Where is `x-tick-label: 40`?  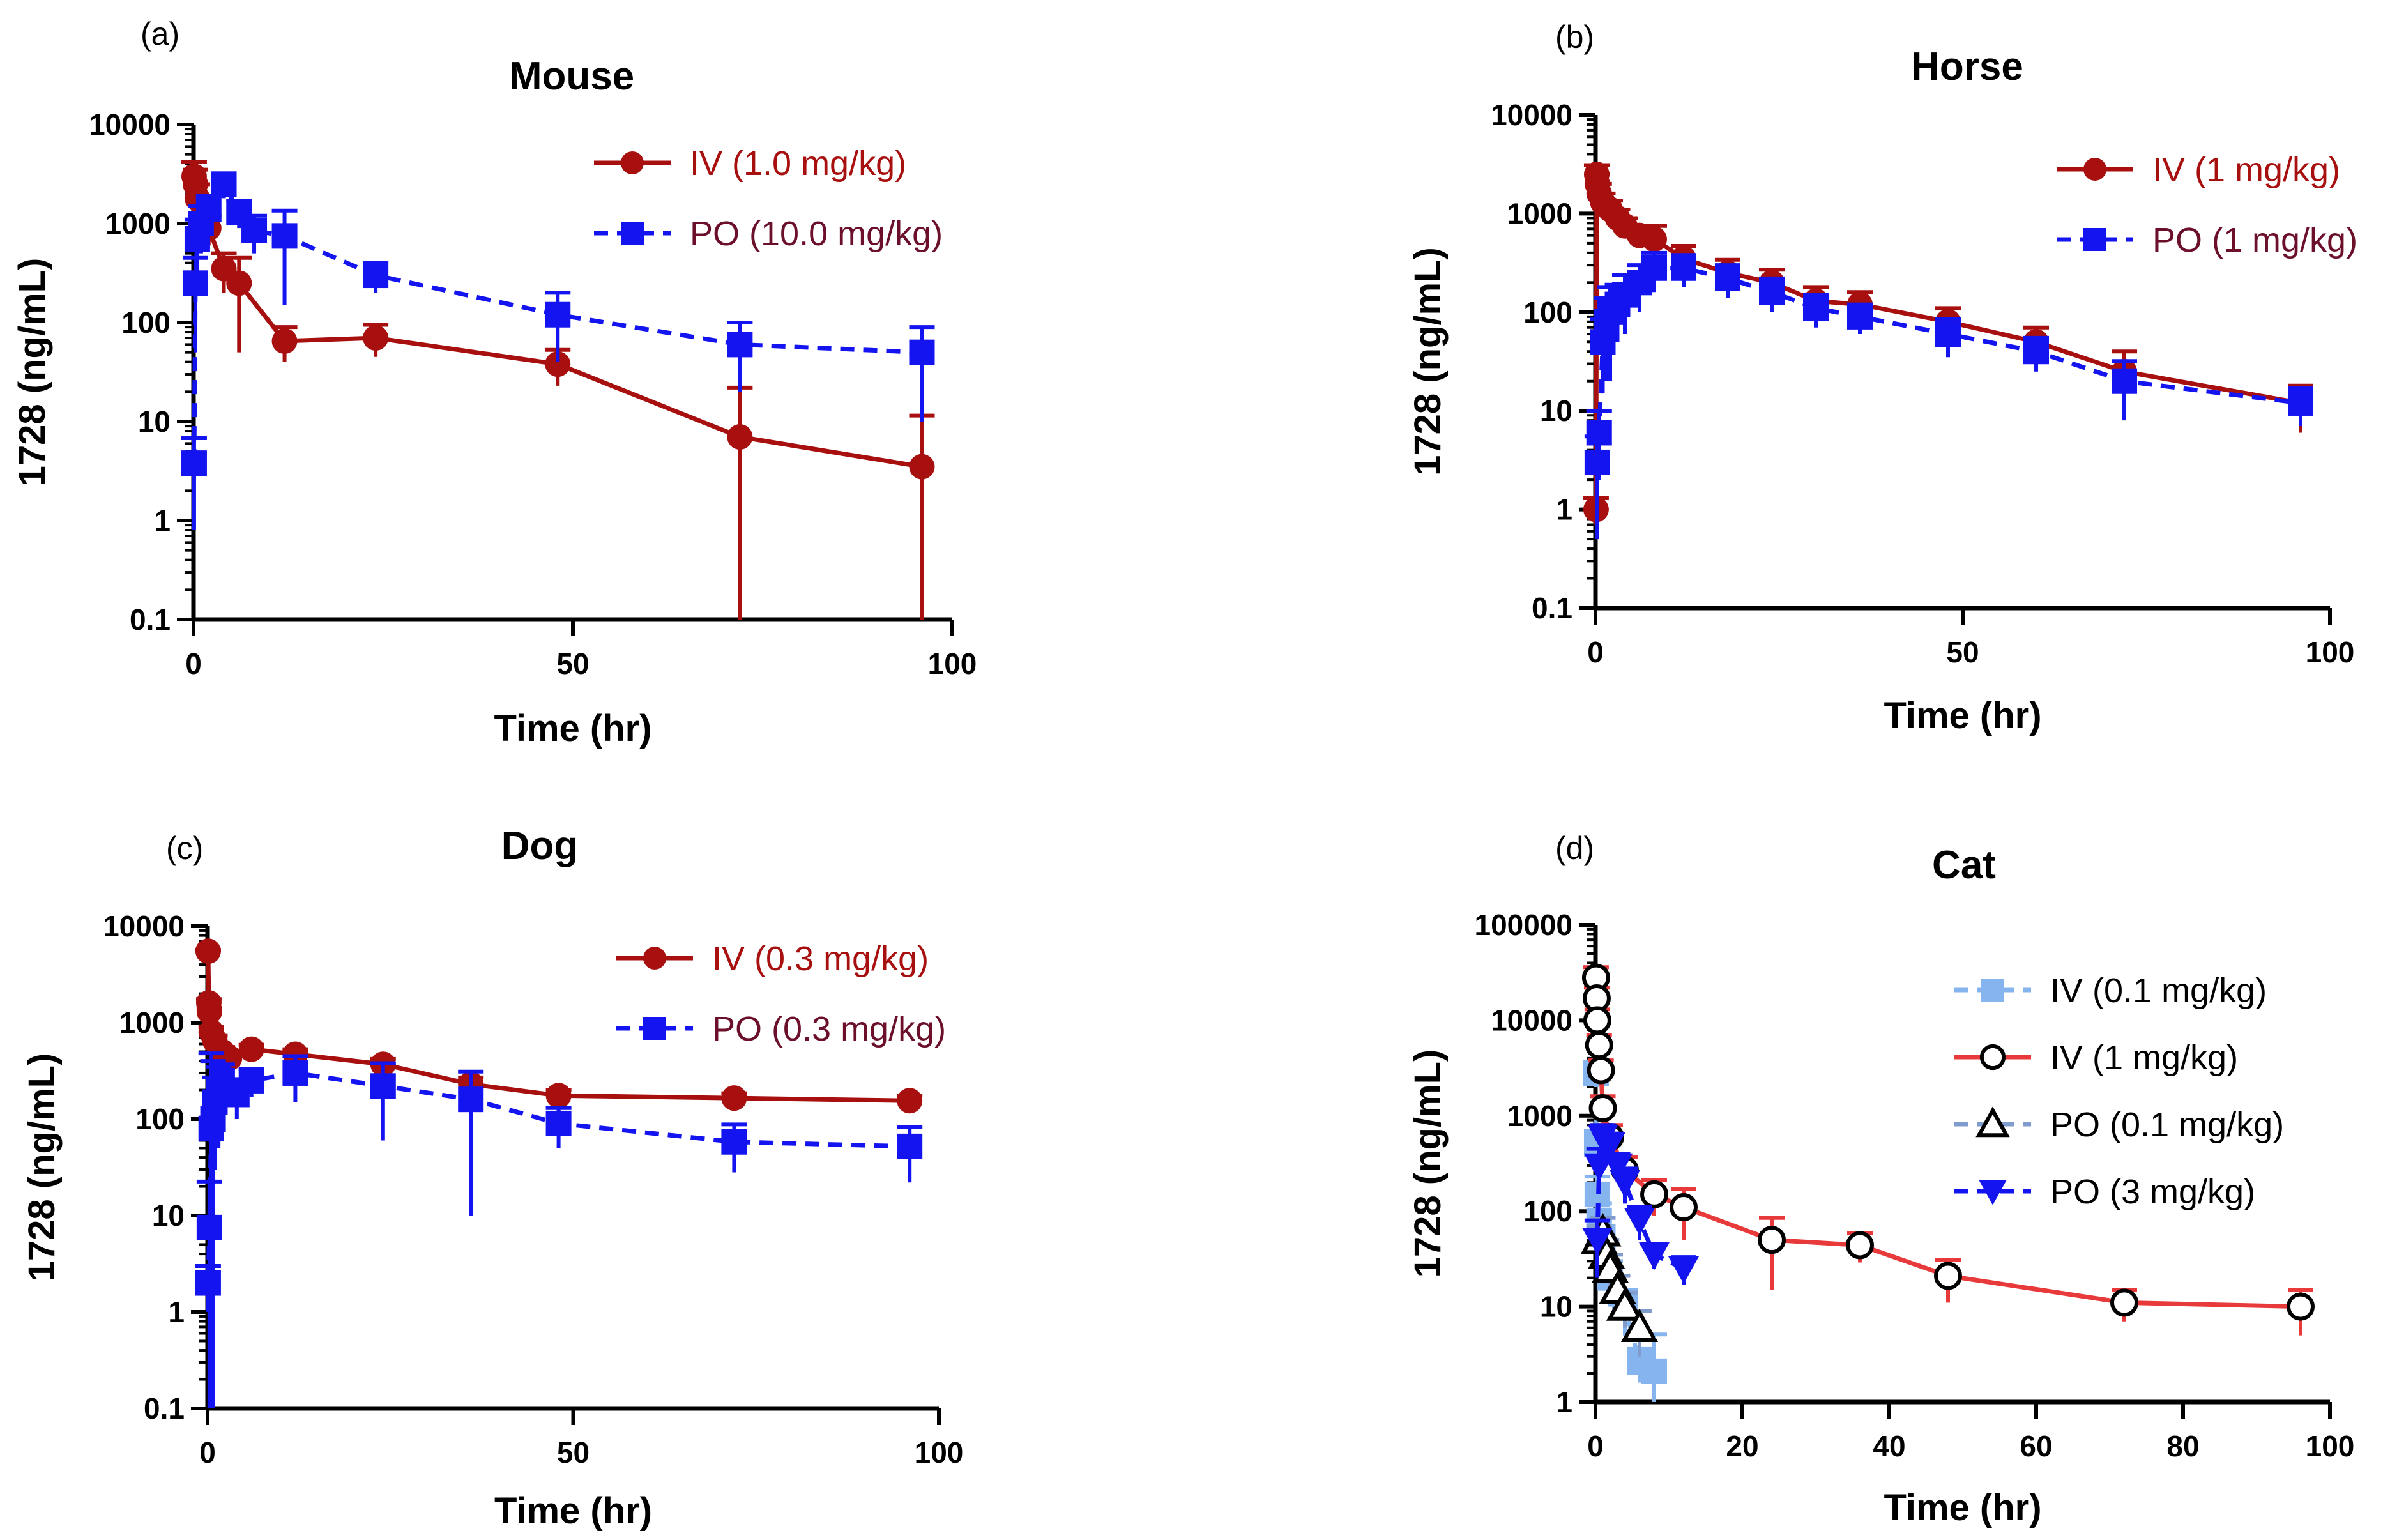
x-tick-label: 40 is located at coordinates (1889, 1446).